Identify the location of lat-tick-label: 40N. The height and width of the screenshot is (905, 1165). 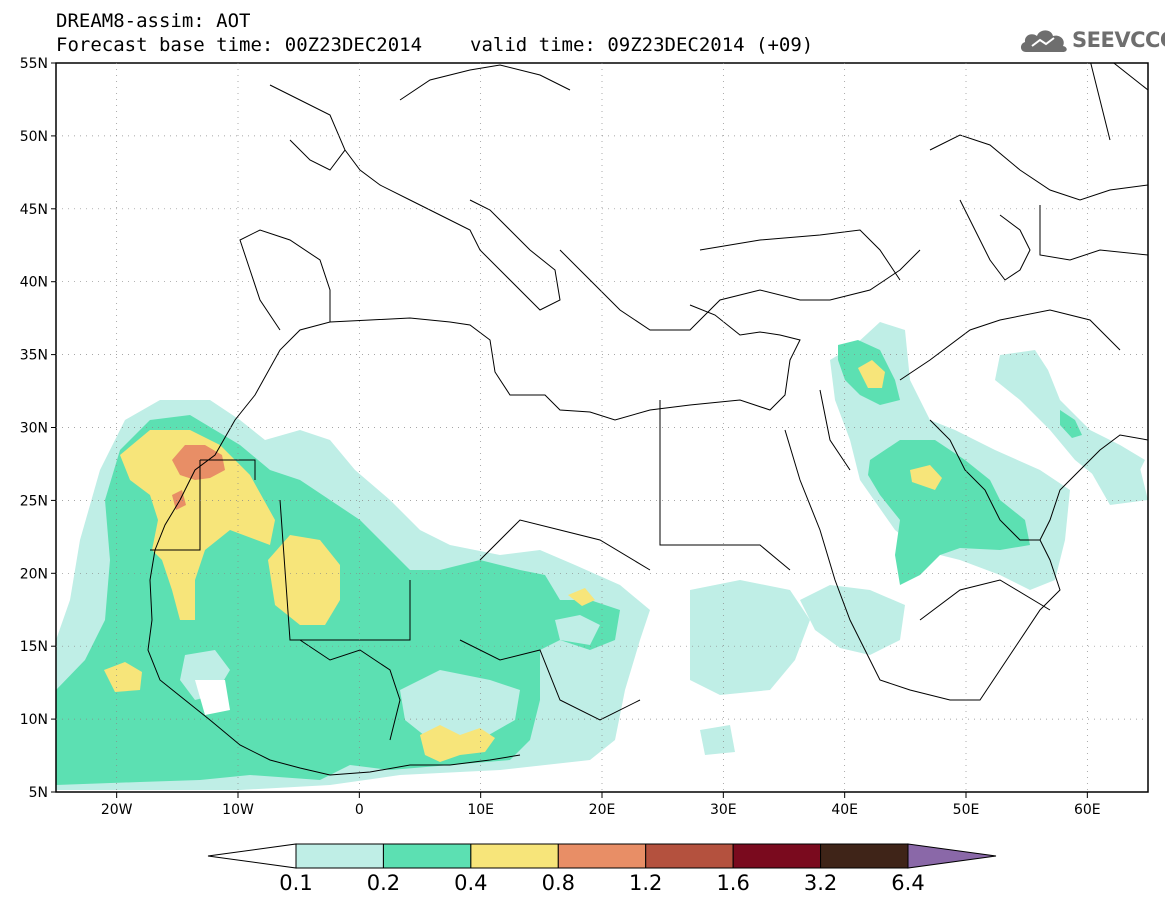
(34, 283).